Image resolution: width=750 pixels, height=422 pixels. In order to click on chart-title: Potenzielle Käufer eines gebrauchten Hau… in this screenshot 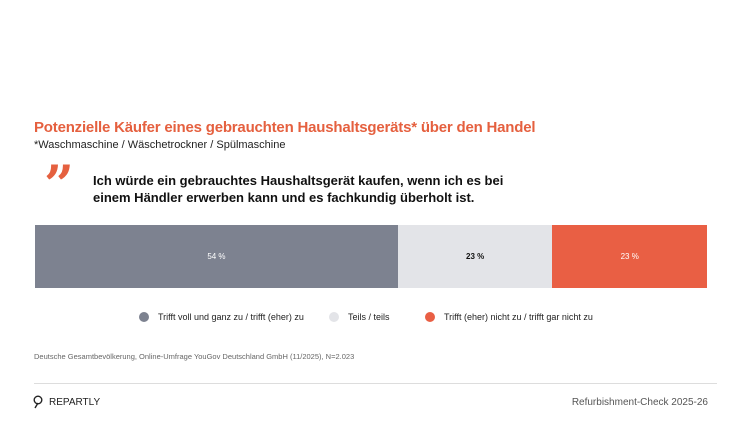, I will do `click(285, 127)`.